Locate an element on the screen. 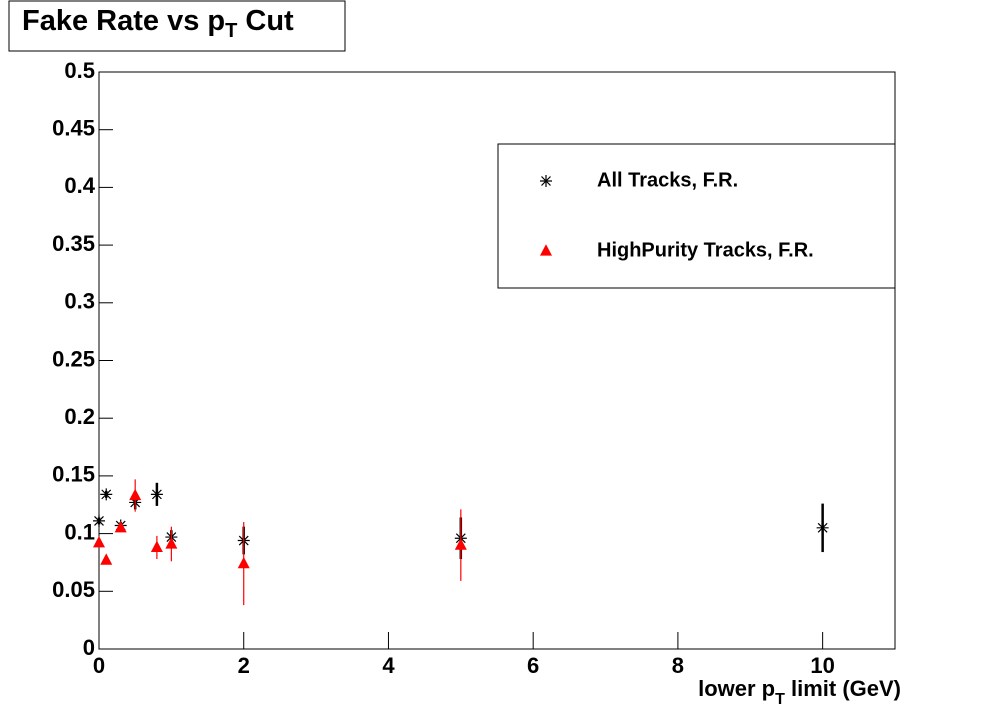 The height and width of the screenshot is (722, 996). y-tick-label: 0 is located at coordinates (89, 647).